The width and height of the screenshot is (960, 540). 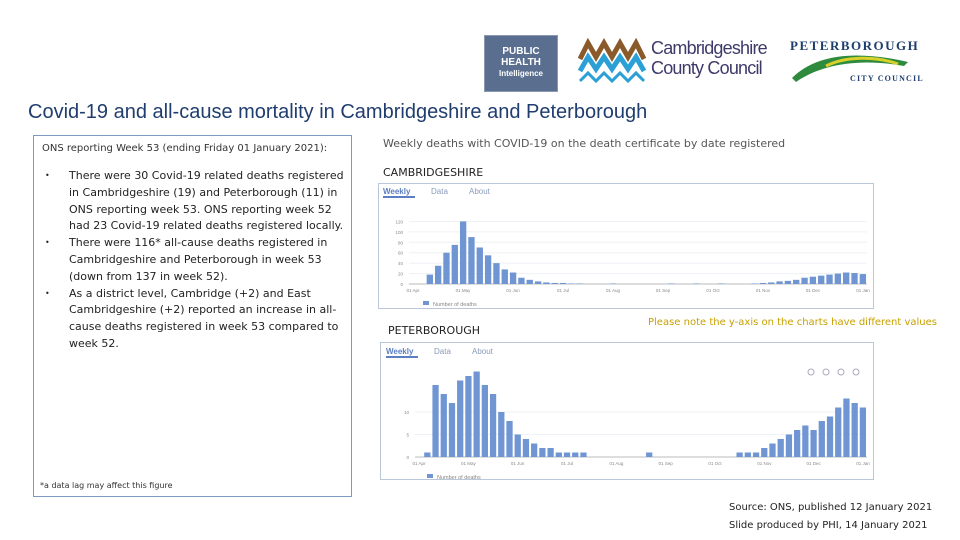 What do you see at coordinates (399, 232) in the screenshot?
I see `y-tick-label: 100` at bounding box center [399, 232].